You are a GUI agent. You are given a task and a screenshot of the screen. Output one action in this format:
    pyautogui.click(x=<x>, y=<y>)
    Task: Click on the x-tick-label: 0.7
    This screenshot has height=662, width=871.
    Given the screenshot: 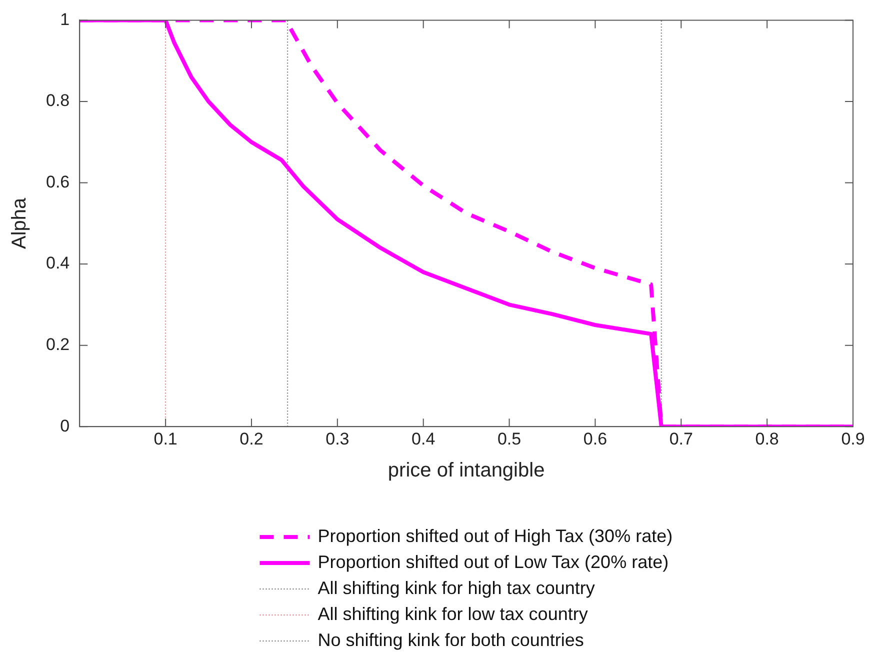 What is the action you would take?
    pyautogui.click(x=681, y=438)
    